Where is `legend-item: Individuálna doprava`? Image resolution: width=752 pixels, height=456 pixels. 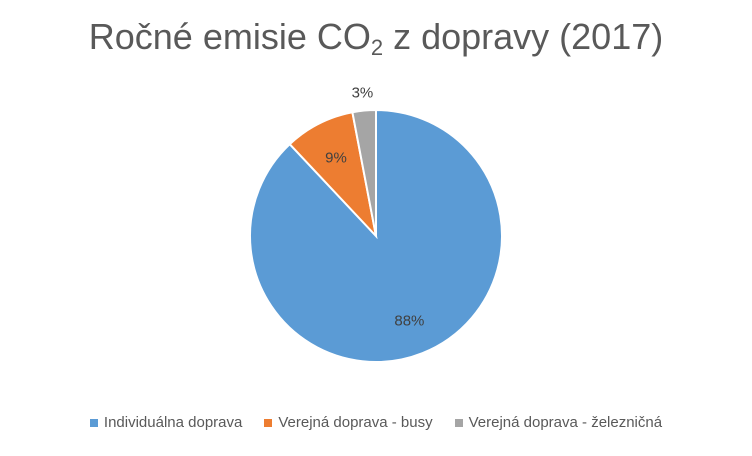 legend-item: Individuálna doprava is located at coordinates (166, 422).